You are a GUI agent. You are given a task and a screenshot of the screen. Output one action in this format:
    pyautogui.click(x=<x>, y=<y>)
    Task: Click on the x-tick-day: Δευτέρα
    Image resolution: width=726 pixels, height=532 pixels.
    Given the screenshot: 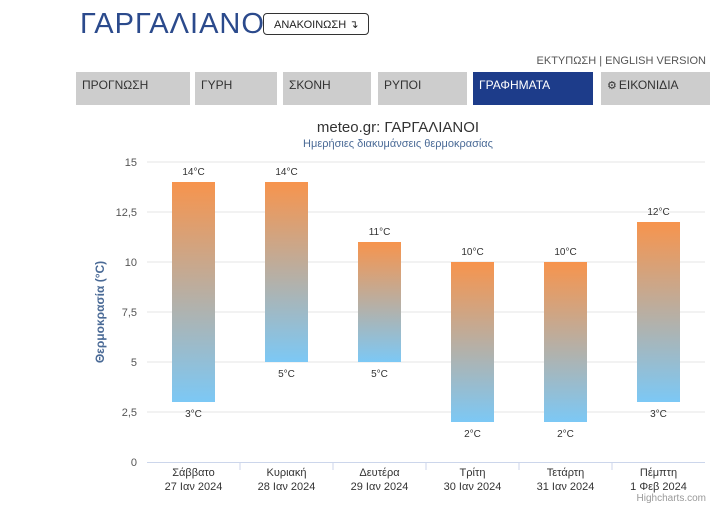 What is the action you would take?
    pyautogui.click(x=379, y=473)
    